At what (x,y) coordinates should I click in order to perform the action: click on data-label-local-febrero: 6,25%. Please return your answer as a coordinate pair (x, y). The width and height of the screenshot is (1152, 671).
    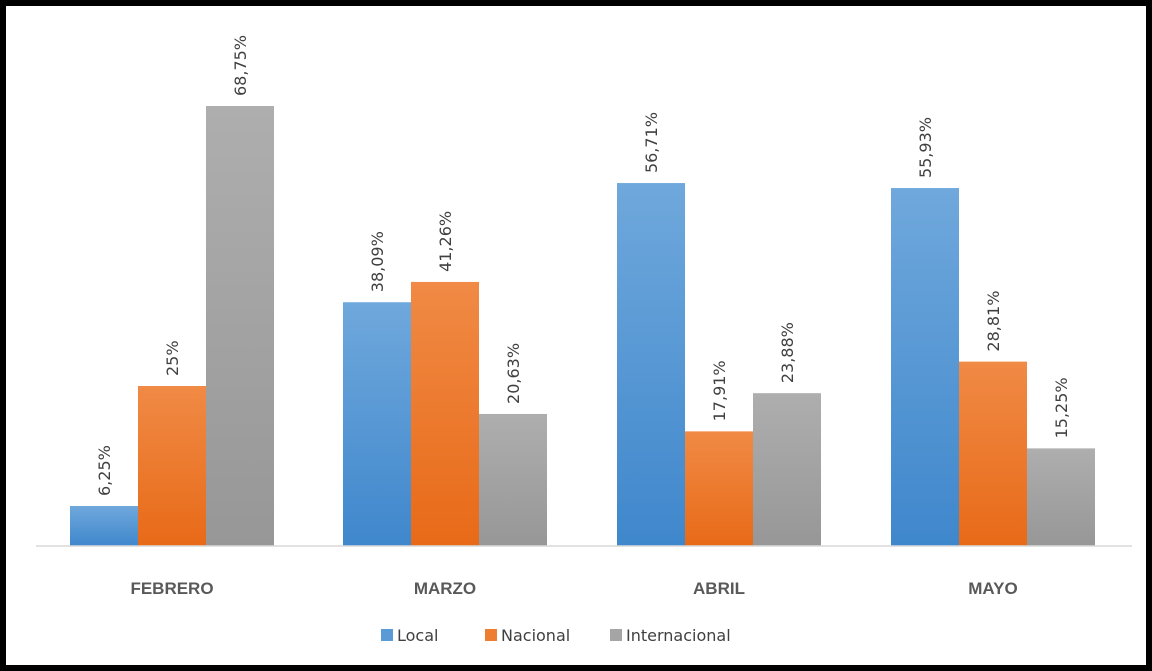
    Looking at the image, I should click on (104, 470).